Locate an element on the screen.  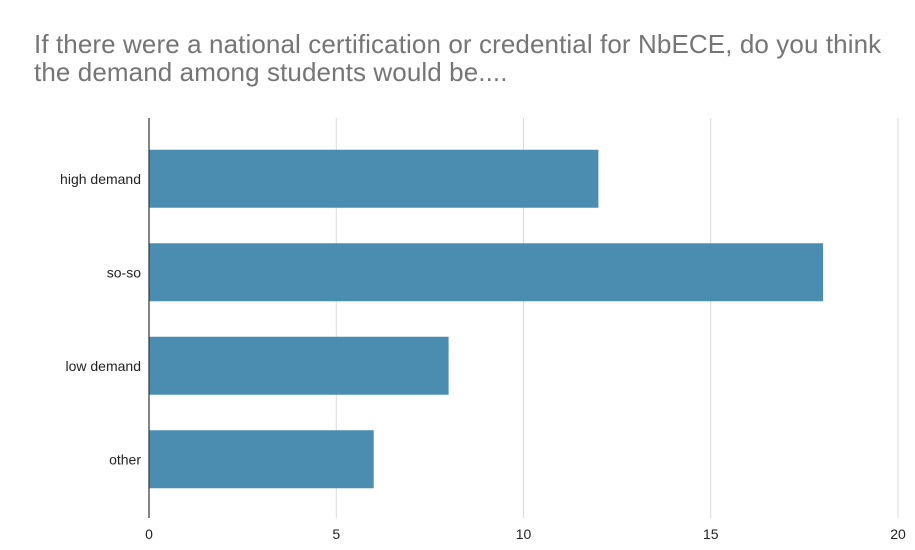
bar-high-demand is located at coordinates (374, 178).